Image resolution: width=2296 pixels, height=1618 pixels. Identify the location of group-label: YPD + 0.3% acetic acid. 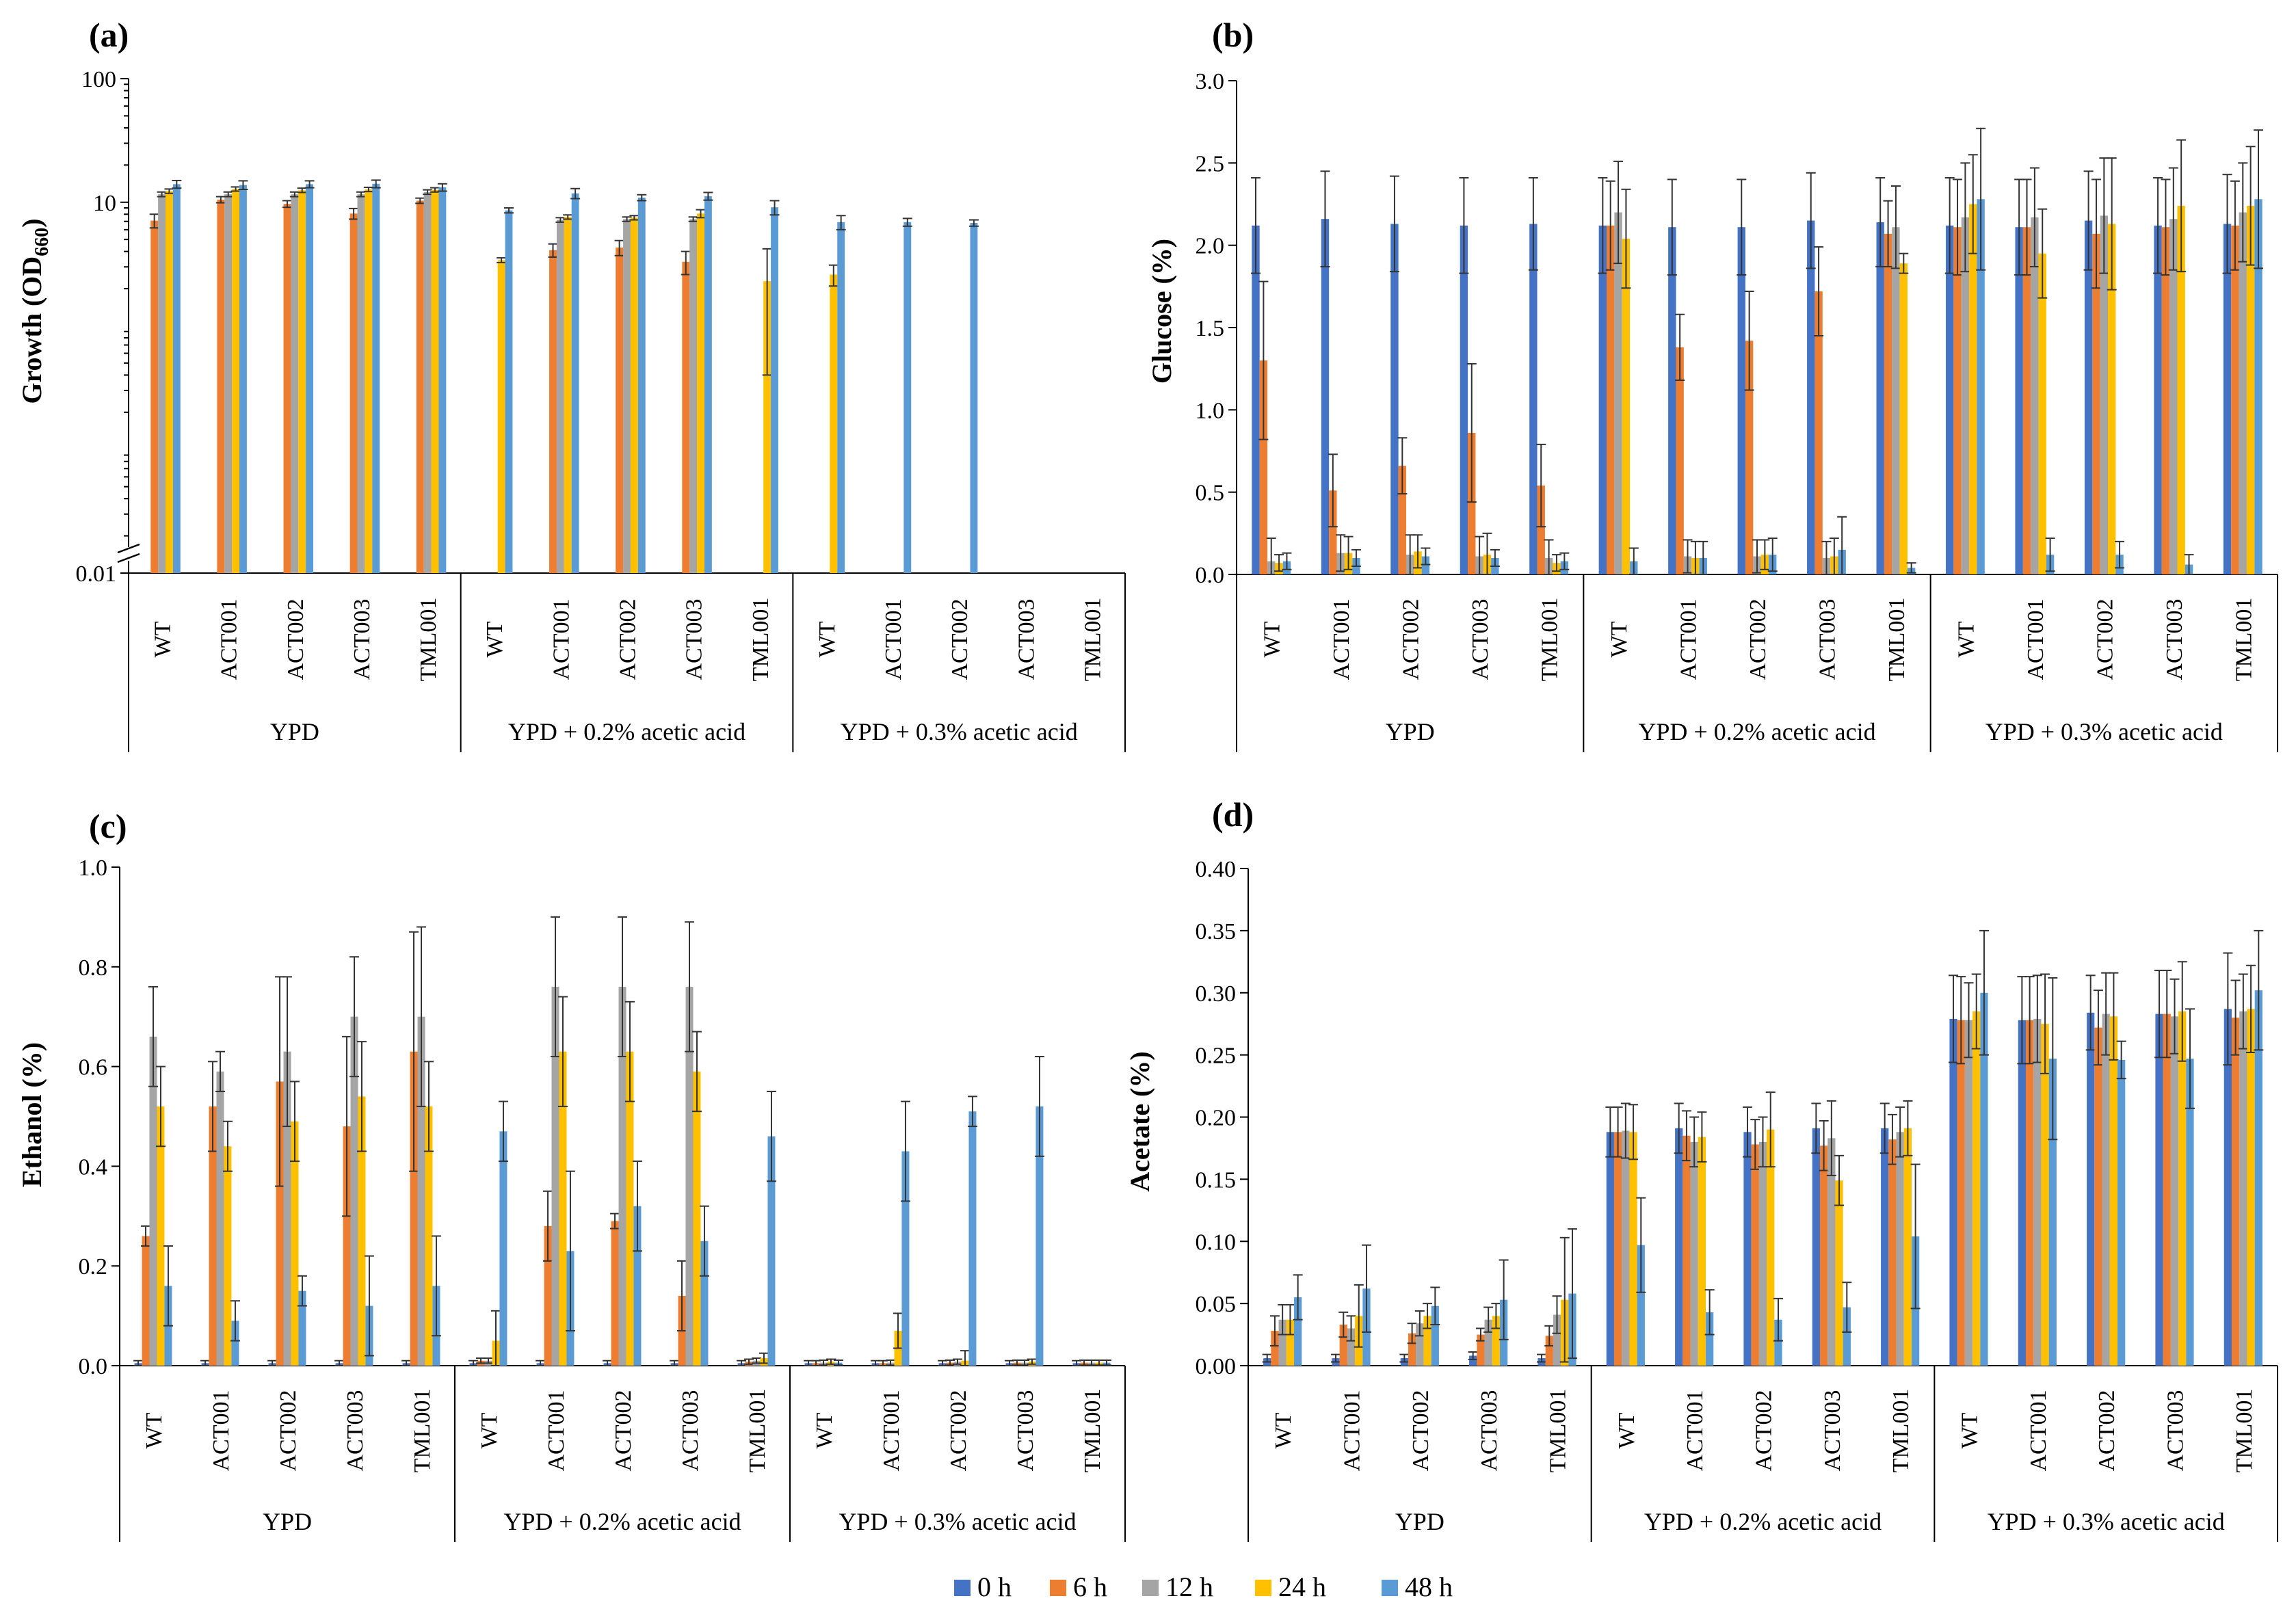
(2106, 1521).